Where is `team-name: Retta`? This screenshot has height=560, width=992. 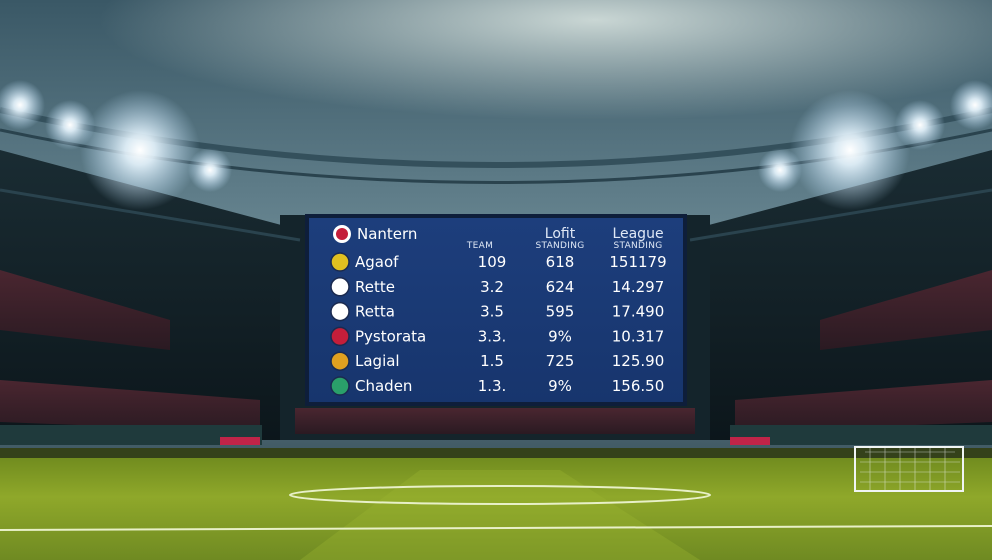 team-name: Retta is located at coordinates (375, 312).